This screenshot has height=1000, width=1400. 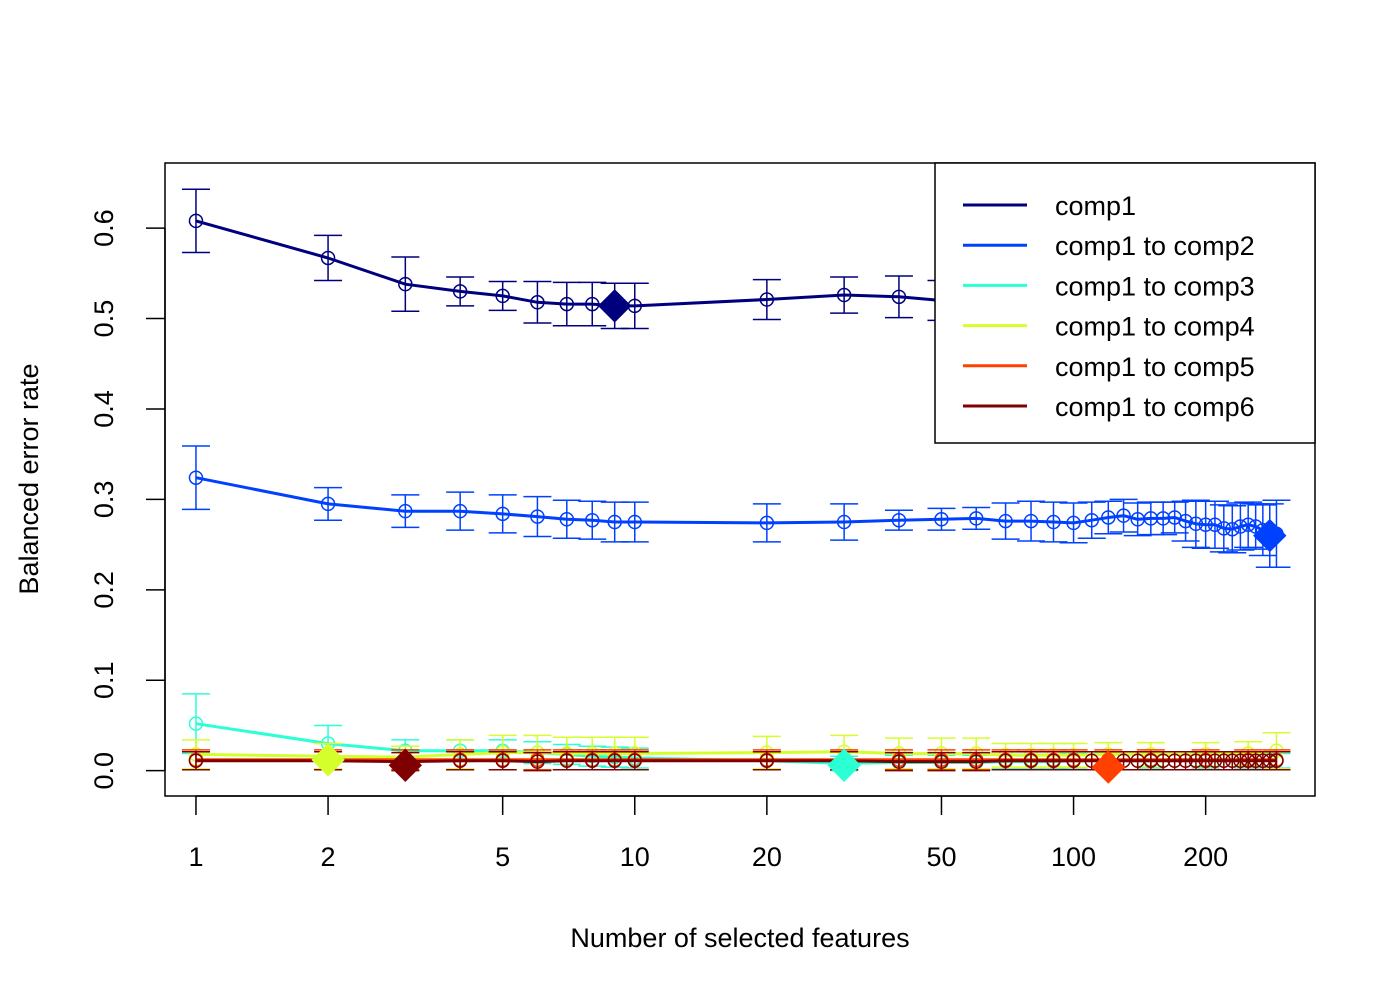 I want to click on legend-label: comp1 to comp5, so click(x=1155, y=367).